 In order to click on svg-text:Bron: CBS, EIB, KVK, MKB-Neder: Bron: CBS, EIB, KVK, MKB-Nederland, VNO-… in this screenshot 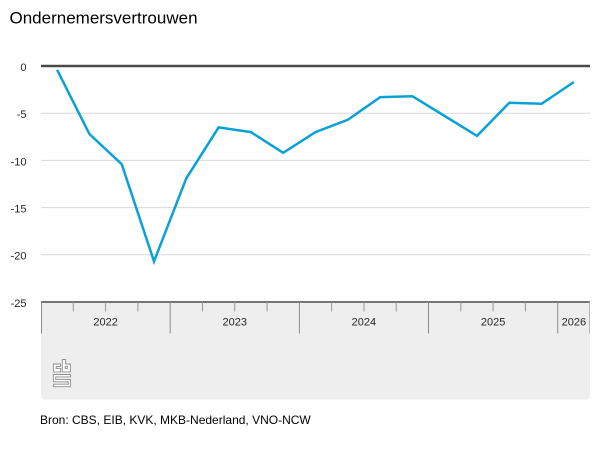, I will do `click(175, 420)`.